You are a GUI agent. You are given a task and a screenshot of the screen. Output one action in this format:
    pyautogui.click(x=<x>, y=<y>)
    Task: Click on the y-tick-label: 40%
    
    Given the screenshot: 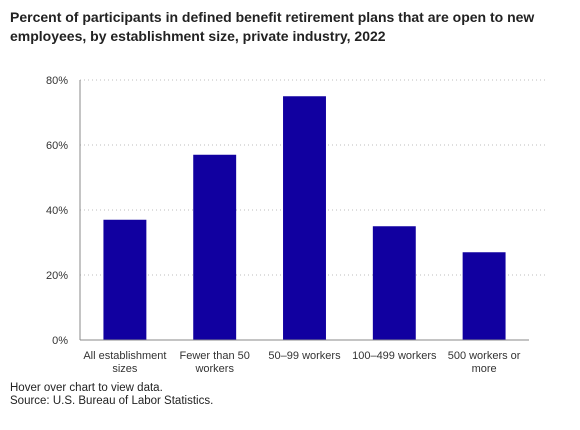 What is the action you would take?
    pyautogui.click(x=57, y=211)
    